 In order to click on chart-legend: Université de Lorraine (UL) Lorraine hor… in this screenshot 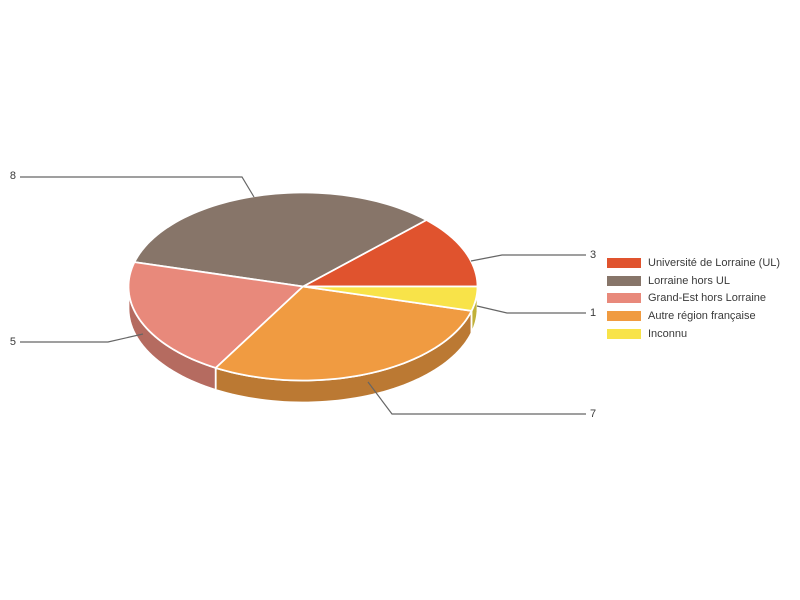, I will do `click(693, 298)`.